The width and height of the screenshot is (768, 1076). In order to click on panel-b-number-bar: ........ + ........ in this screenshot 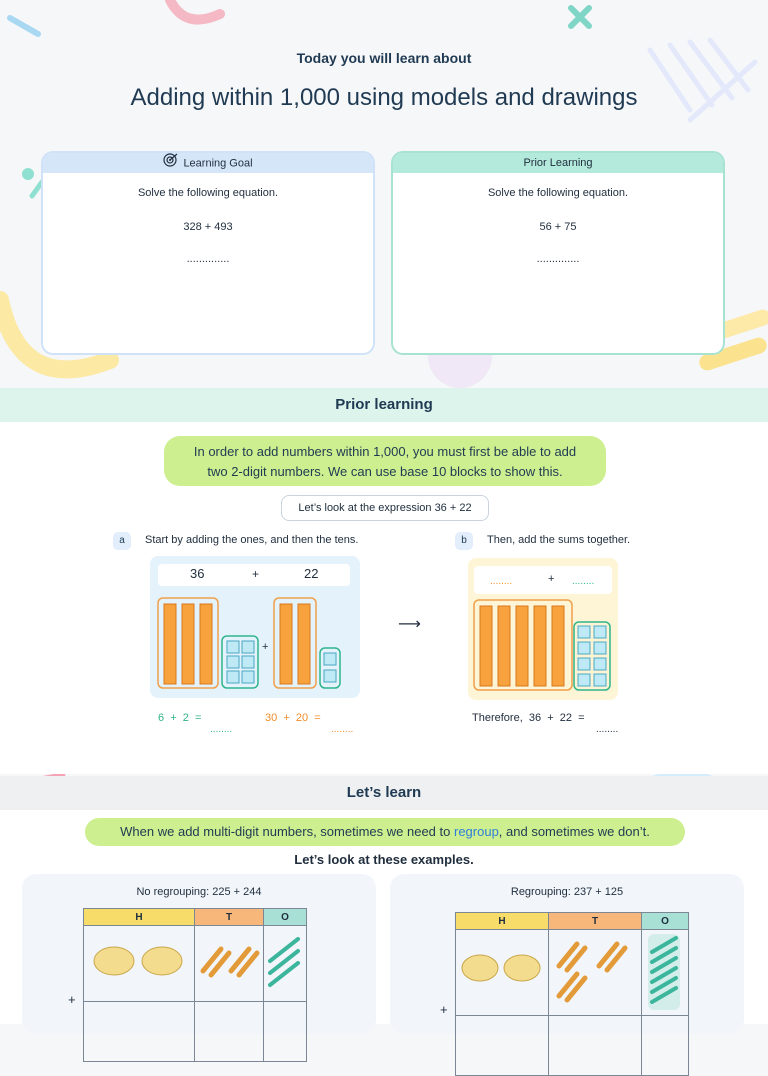, I will do `click(543, 580)`.